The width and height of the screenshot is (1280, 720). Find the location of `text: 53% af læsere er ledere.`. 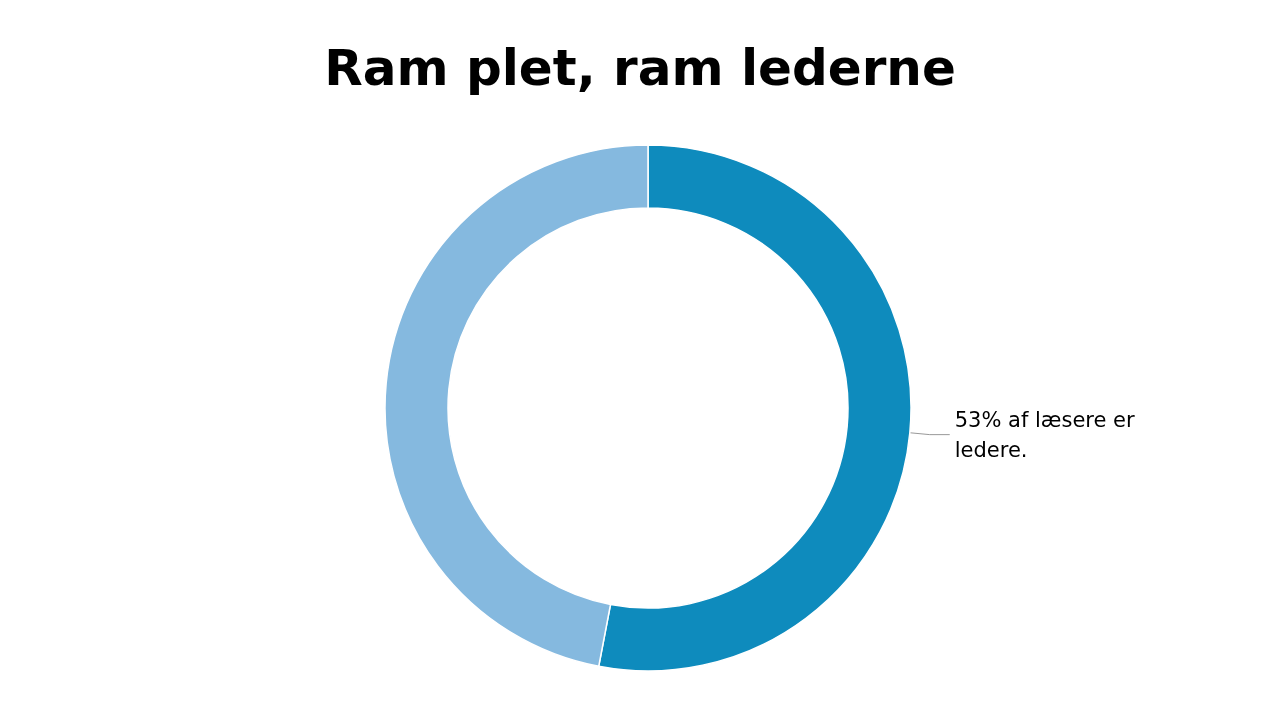

text: 53% af læsere er ledere. is located at coordinates (1048, 434).